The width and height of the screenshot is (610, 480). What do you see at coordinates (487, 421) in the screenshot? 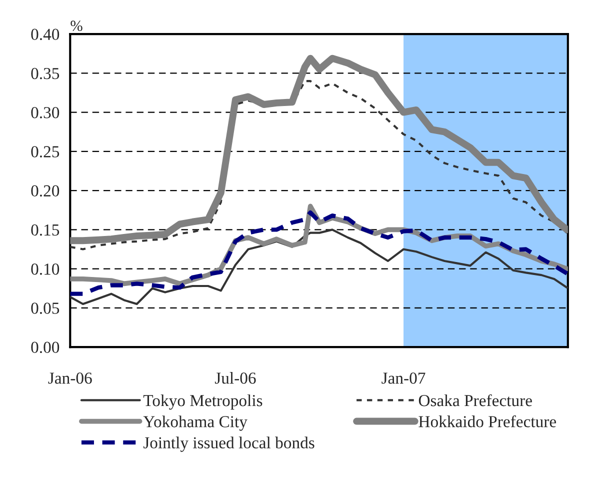
I see `legend-label: Hokkaido Prefecture` at bounding box center [487, 421].